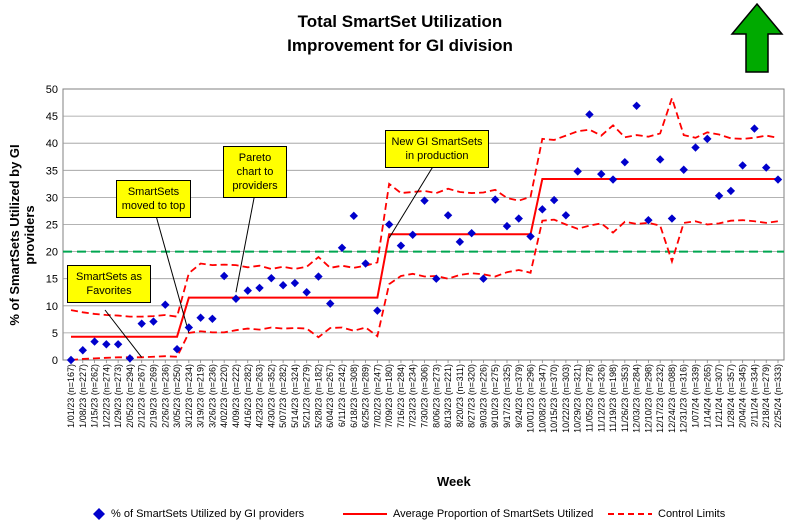  Describe the element at coordinates (468, 514) in the screenshot. I see `legend-average: Average Proportion of SmartSets Utilized` at that location.